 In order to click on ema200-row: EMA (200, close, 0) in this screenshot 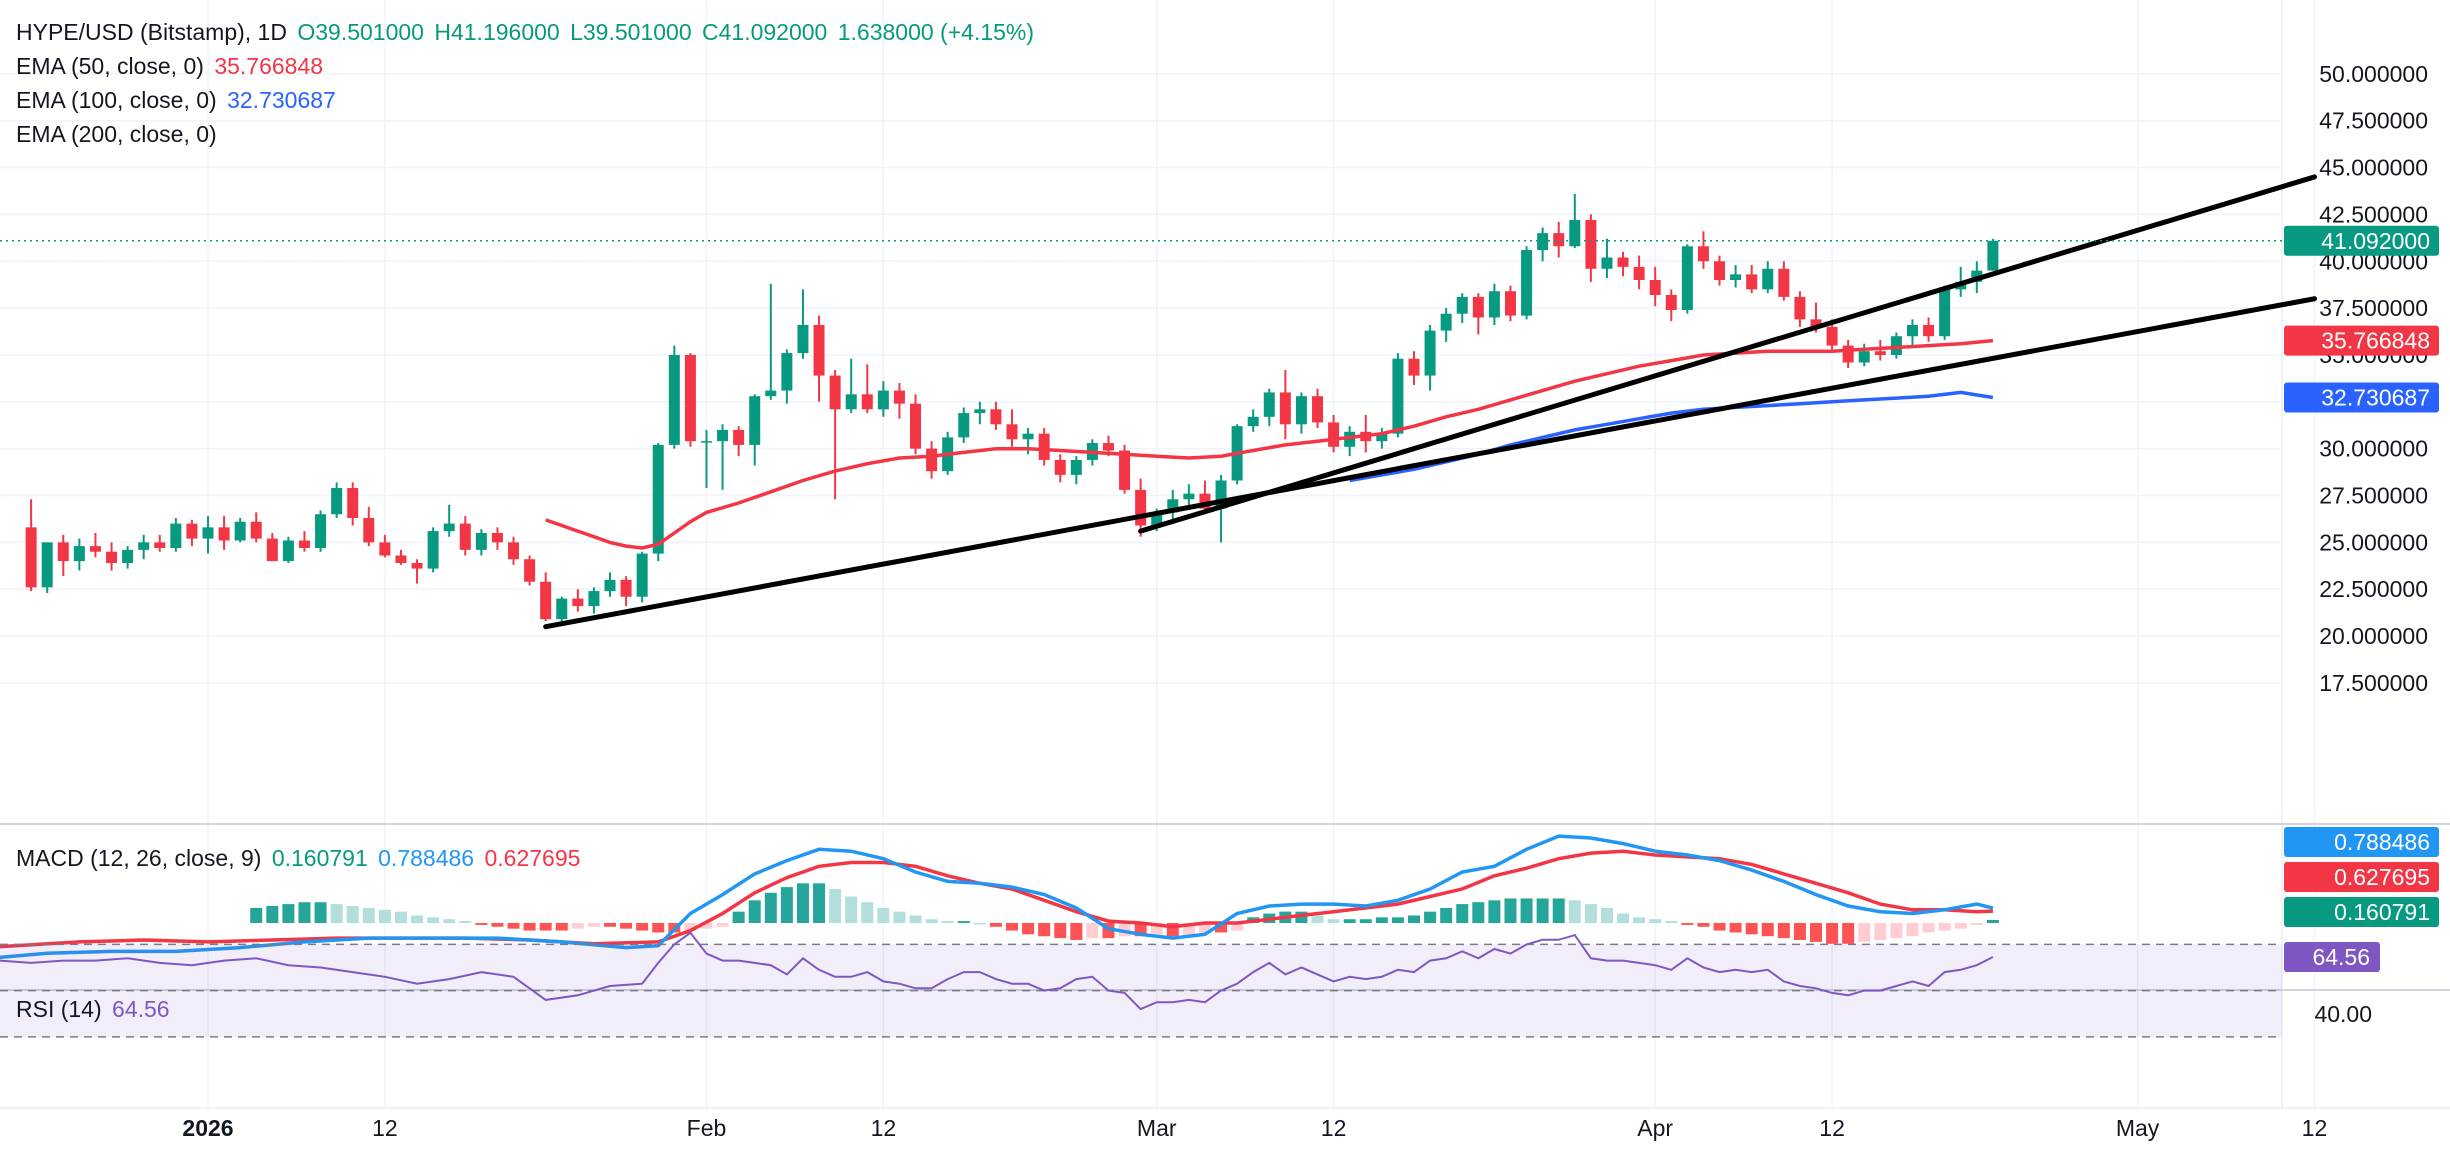, I will do `click(527, 134)`.